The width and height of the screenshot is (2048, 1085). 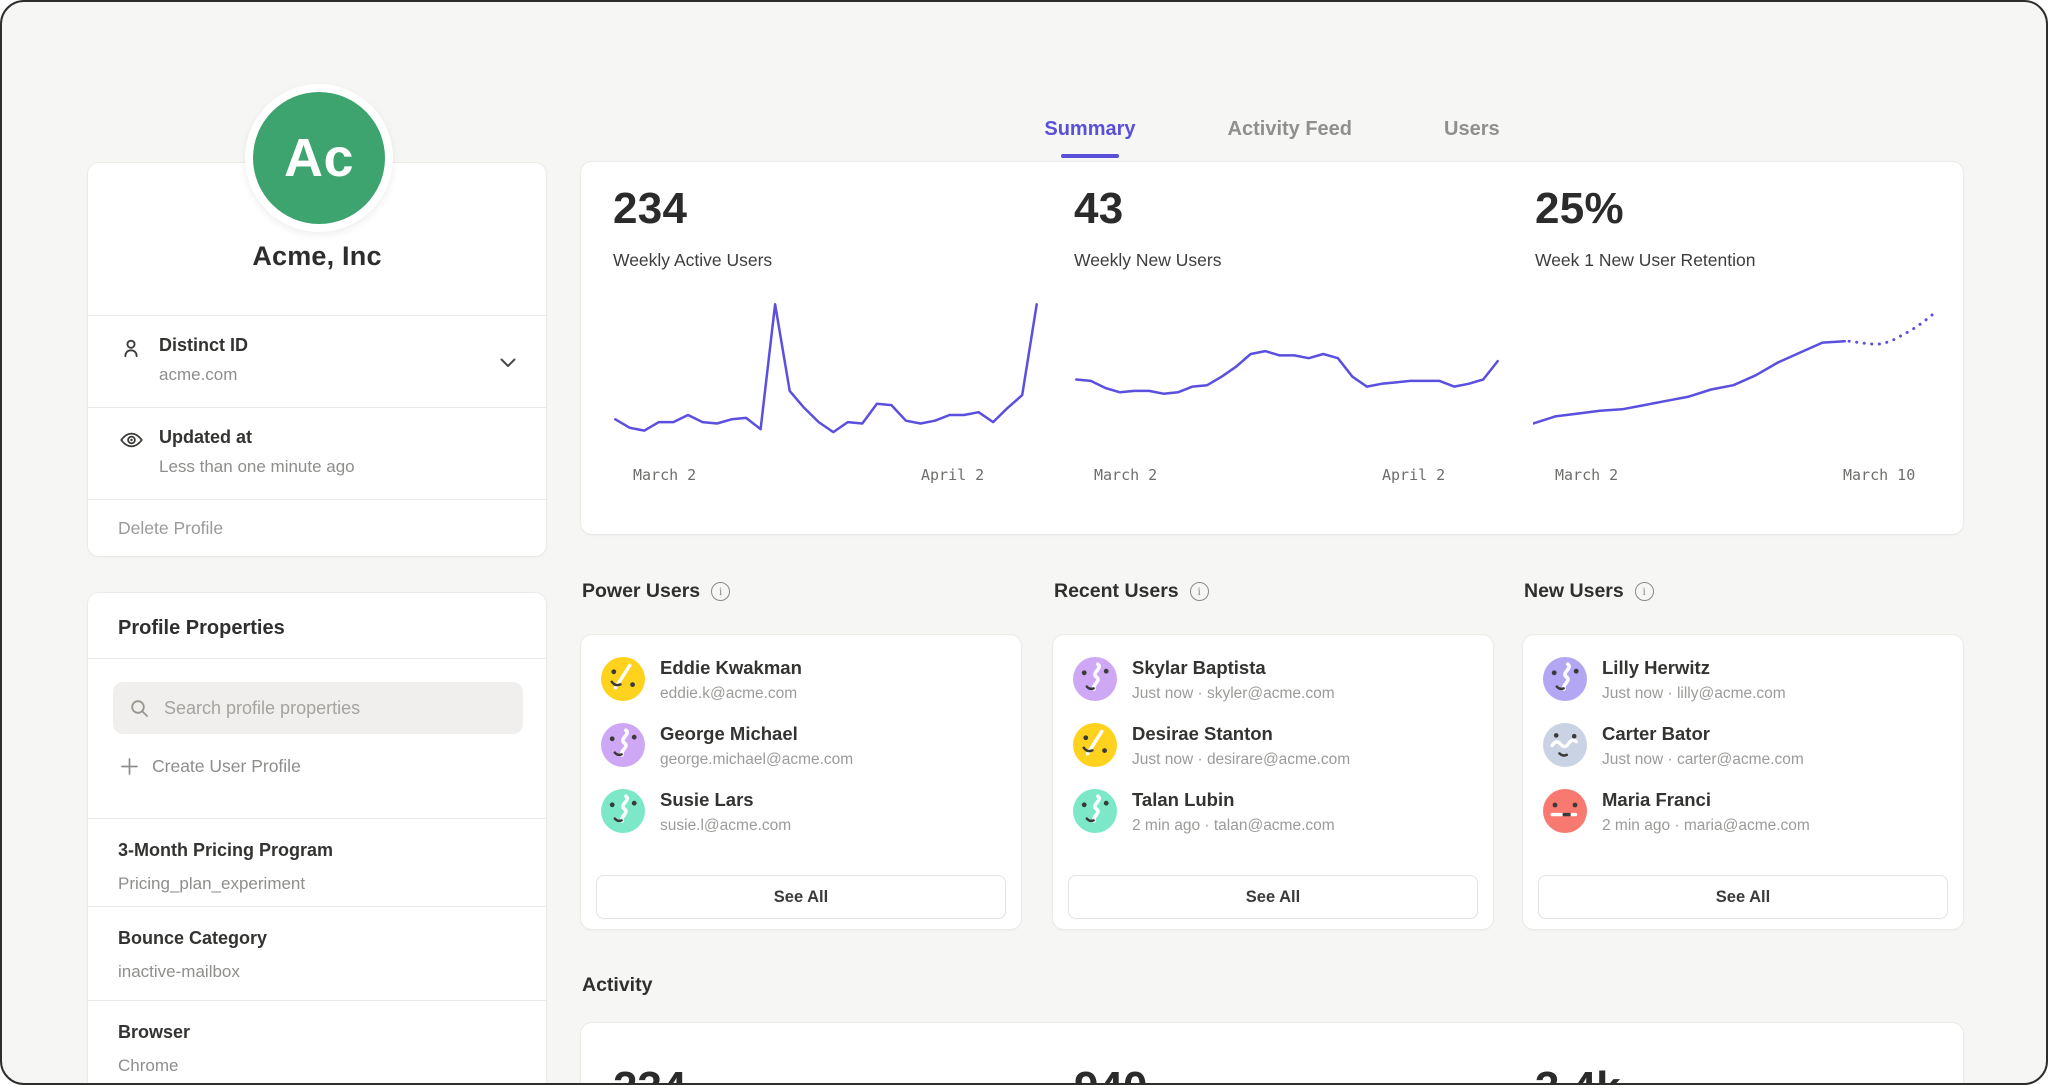 I want to click on updated-at-row: Updated at Less than one minute ago, so click(x=317, y=453).